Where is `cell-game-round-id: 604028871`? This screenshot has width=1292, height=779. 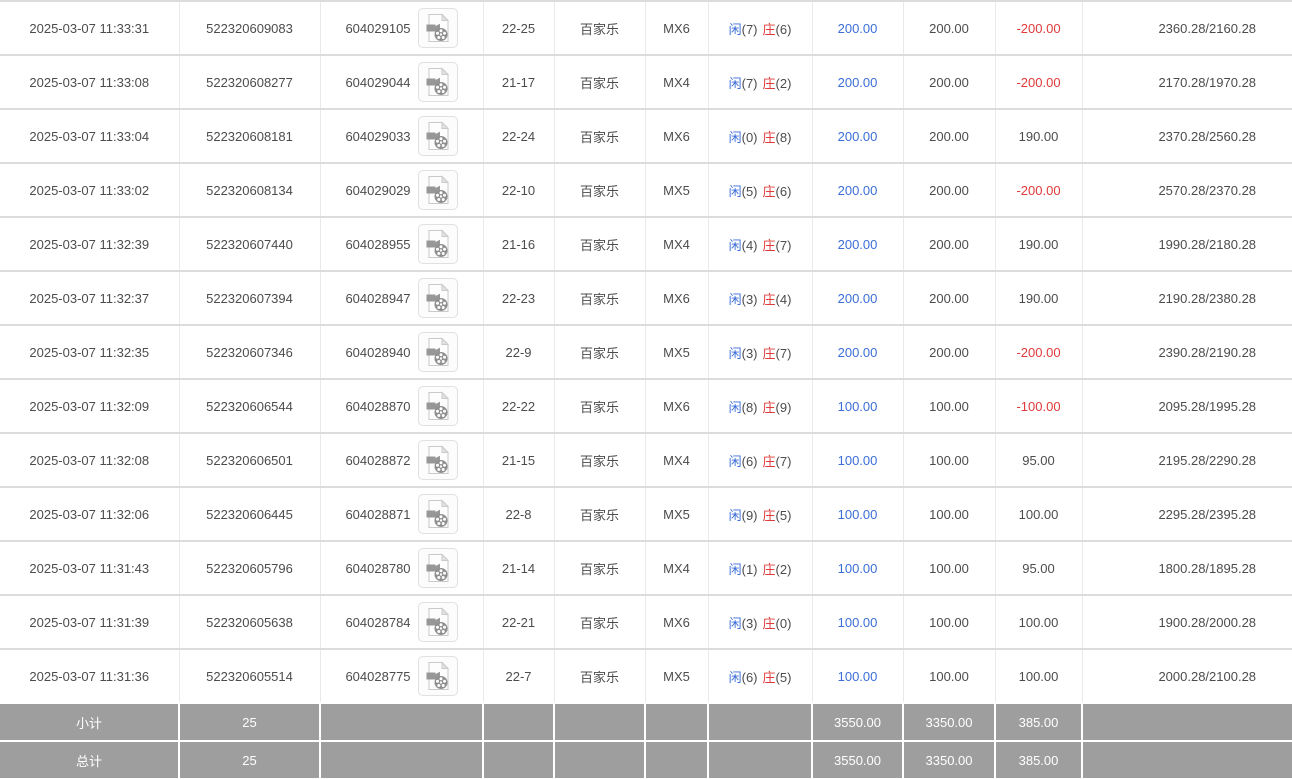
cell-game-round-id: 604028871 is located at coordinates (401, 513).